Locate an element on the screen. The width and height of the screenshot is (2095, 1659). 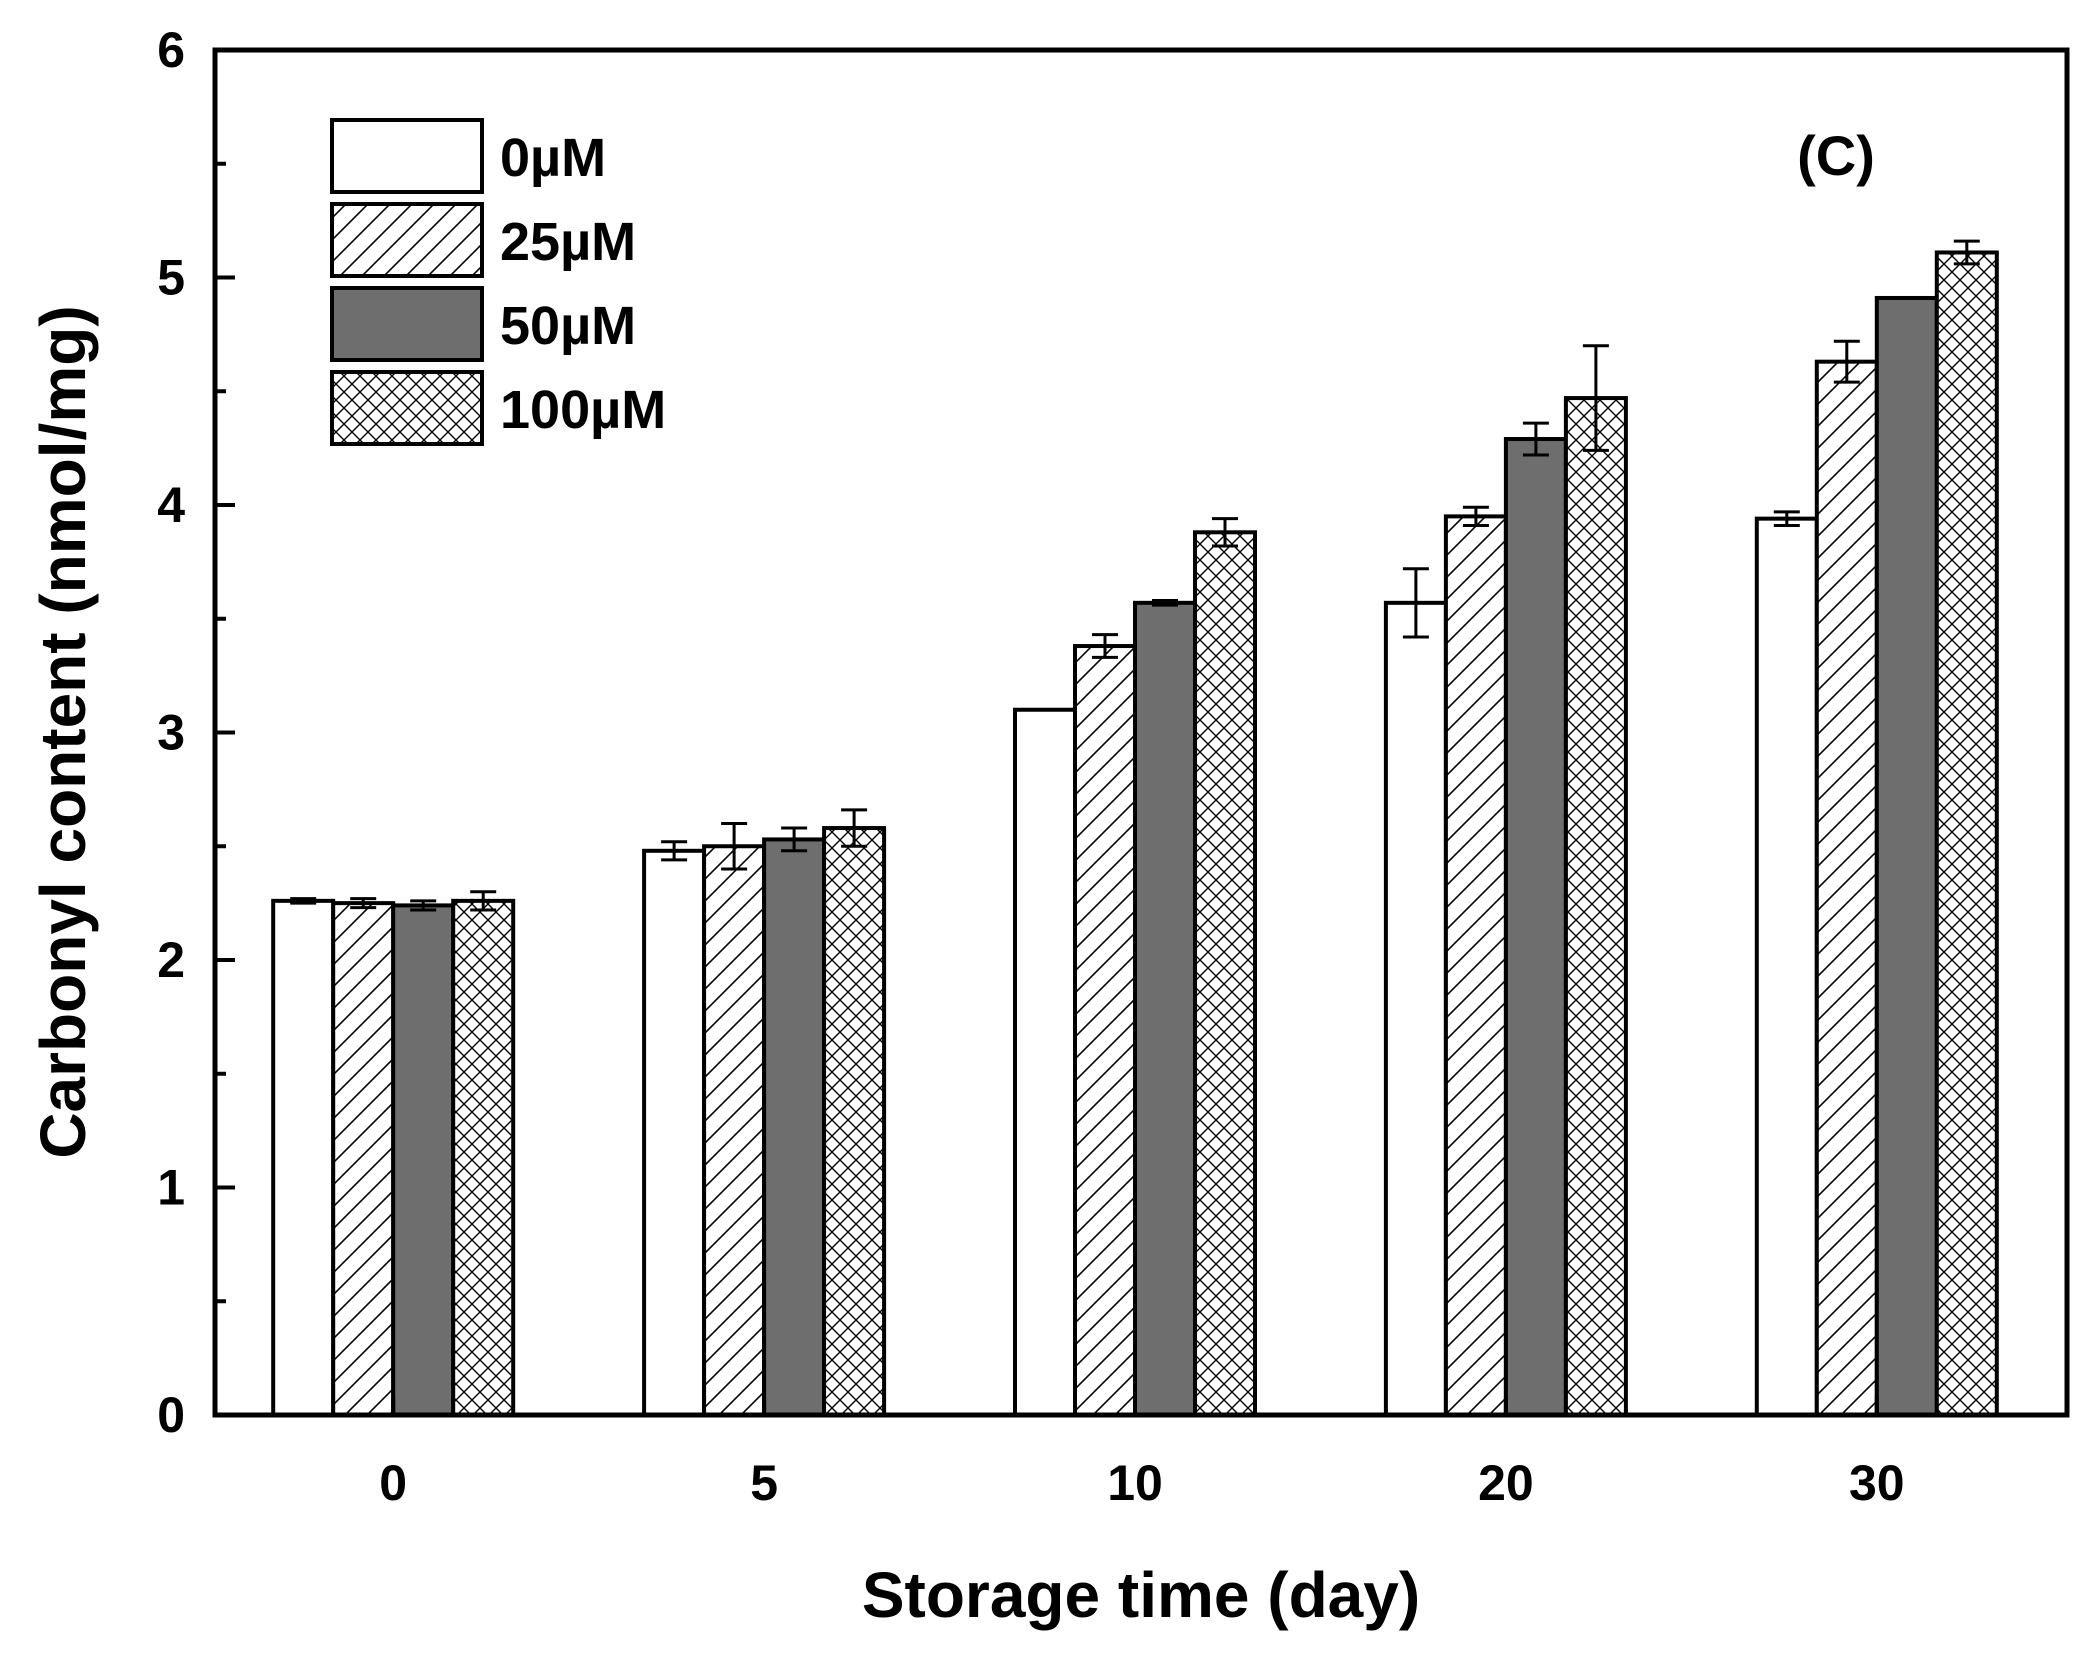
bar-25µM-day-10 is located at coordinates (1105, 1030).